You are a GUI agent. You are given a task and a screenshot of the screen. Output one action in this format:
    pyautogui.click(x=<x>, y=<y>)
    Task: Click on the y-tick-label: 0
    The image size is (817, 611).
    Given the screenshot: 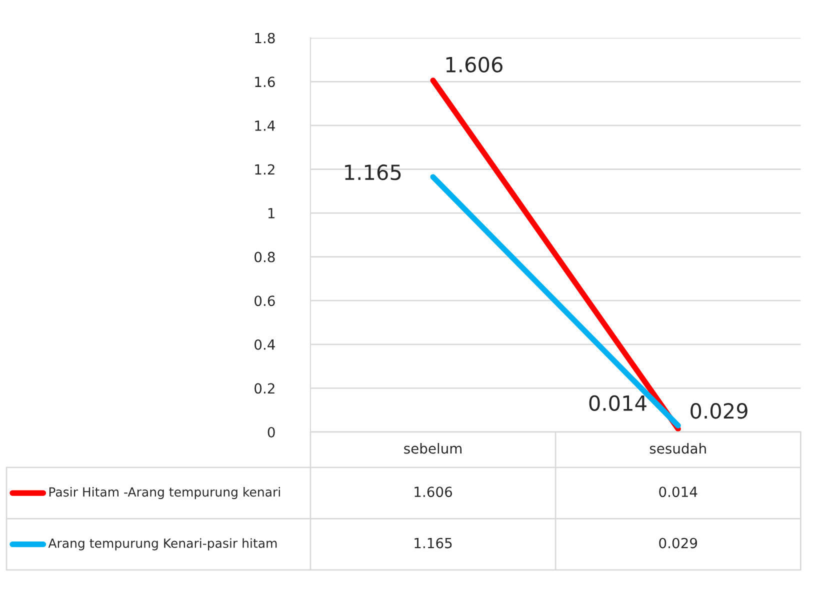 What is the action you would take?
    pyautogui.click(x=271, y=432)
    